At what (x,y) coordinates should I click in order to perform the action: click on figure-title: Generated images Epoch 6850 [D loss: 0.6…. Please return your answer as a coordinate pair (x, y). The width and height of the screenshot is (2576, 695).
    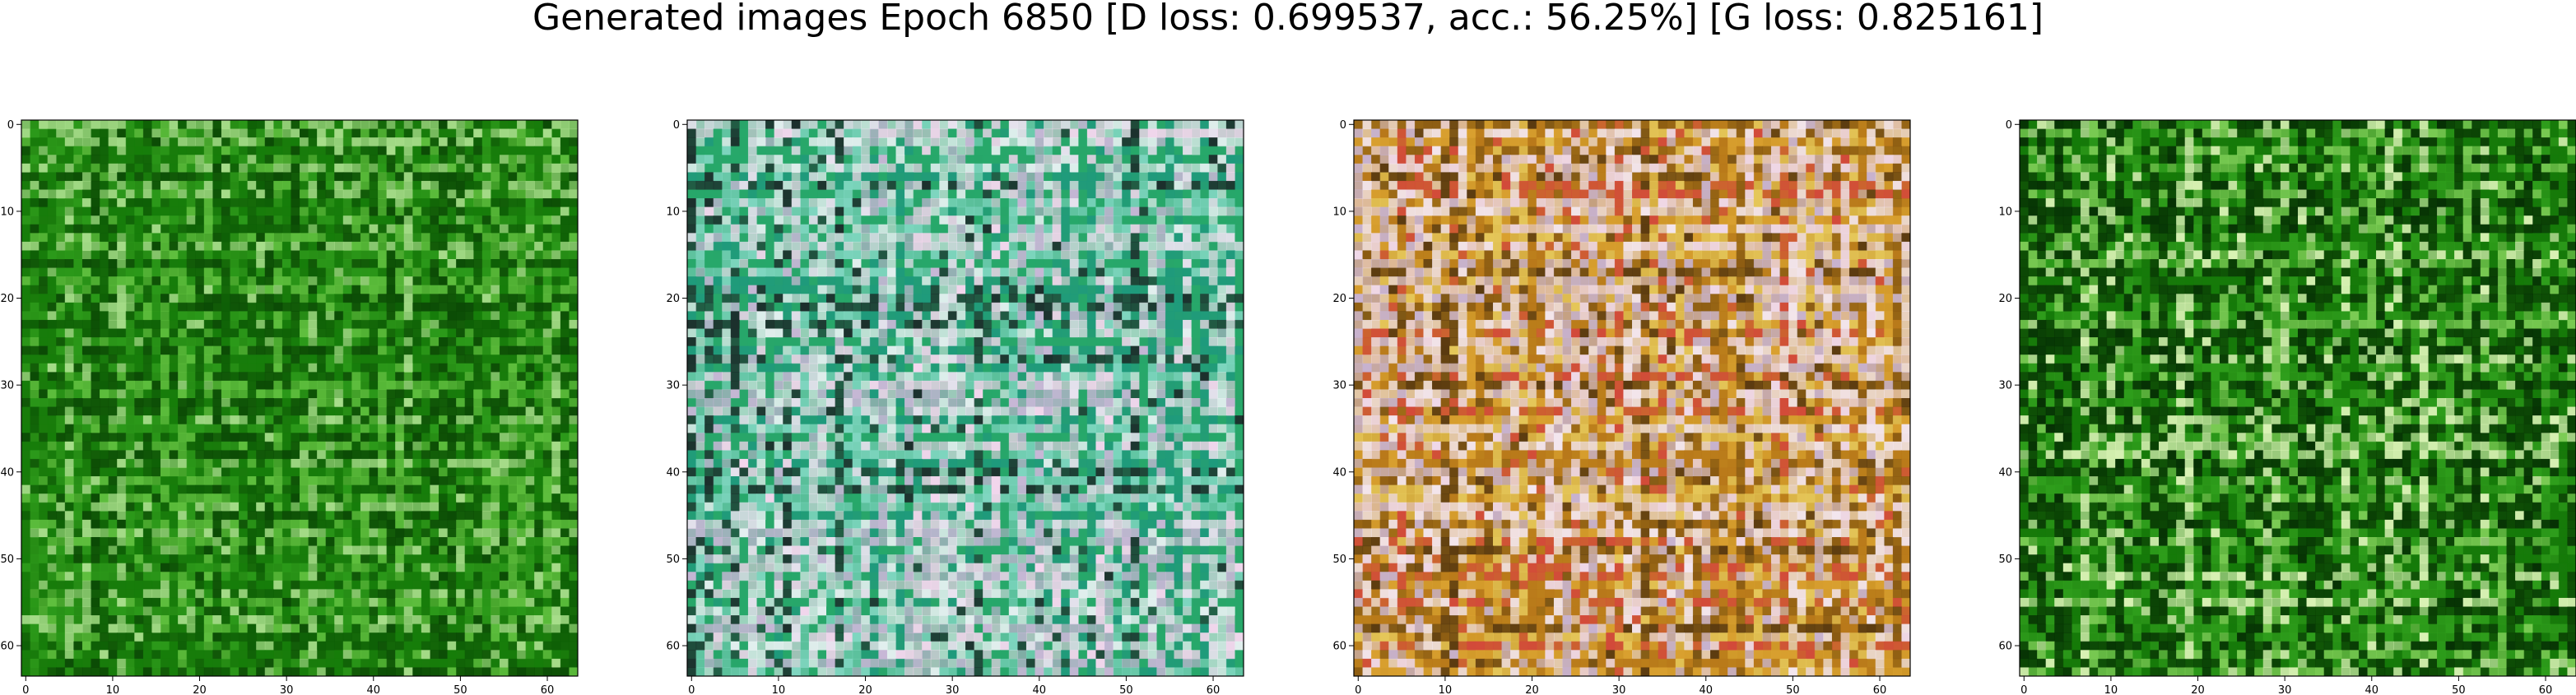
    Looking at the image, I should click on (1288, 19).